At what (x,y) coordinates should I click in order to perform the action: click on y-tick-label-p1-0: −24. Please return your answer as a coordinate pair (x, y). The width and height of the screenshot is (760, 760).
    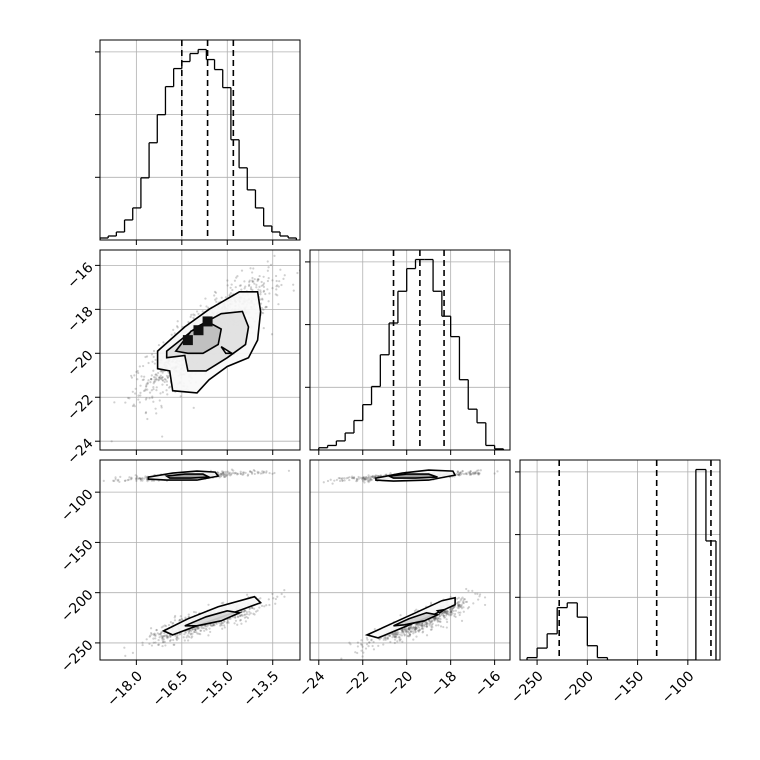
    Looking at the image, I should click on (80, 451).